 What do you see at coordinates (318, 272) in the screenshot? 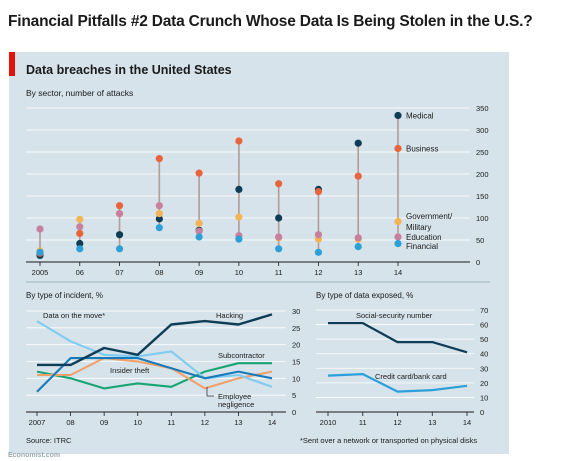
I see `sector-x-tick: 12` at bounding box center [318, 272].